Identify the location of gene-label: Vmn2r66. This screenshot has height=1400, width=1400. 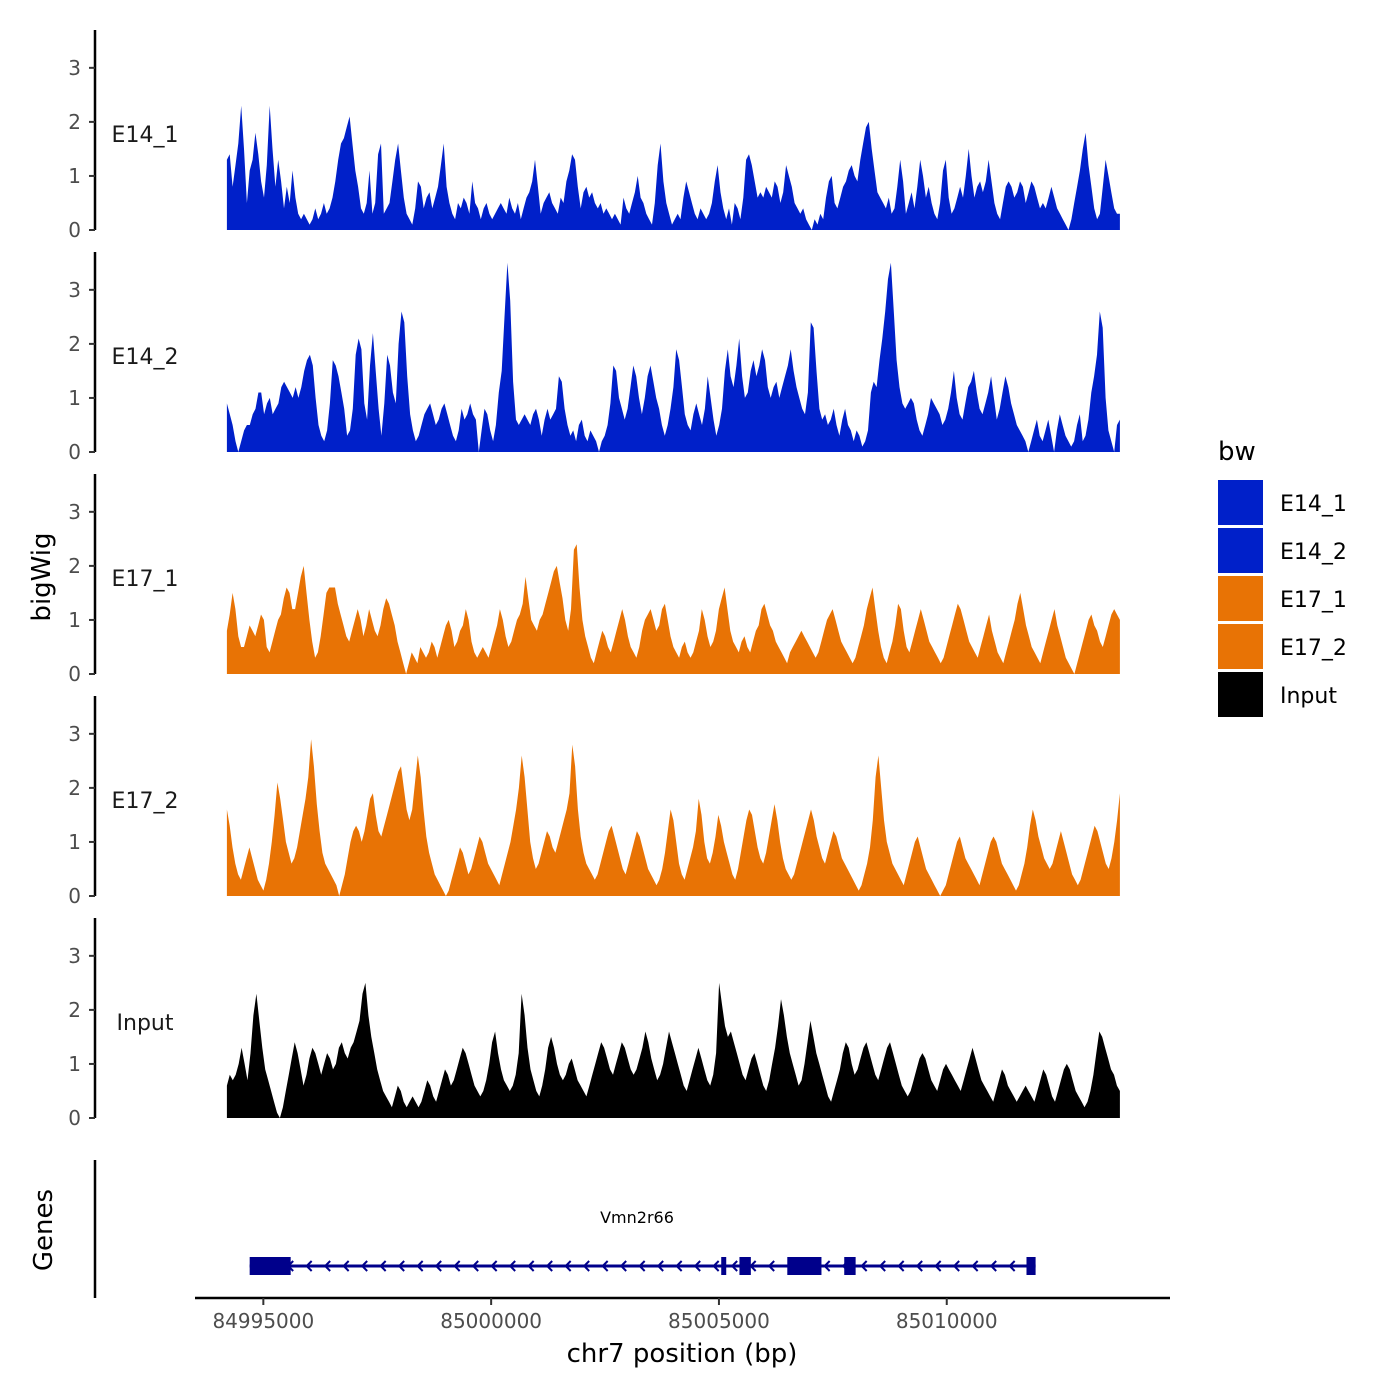
(637, 1217).